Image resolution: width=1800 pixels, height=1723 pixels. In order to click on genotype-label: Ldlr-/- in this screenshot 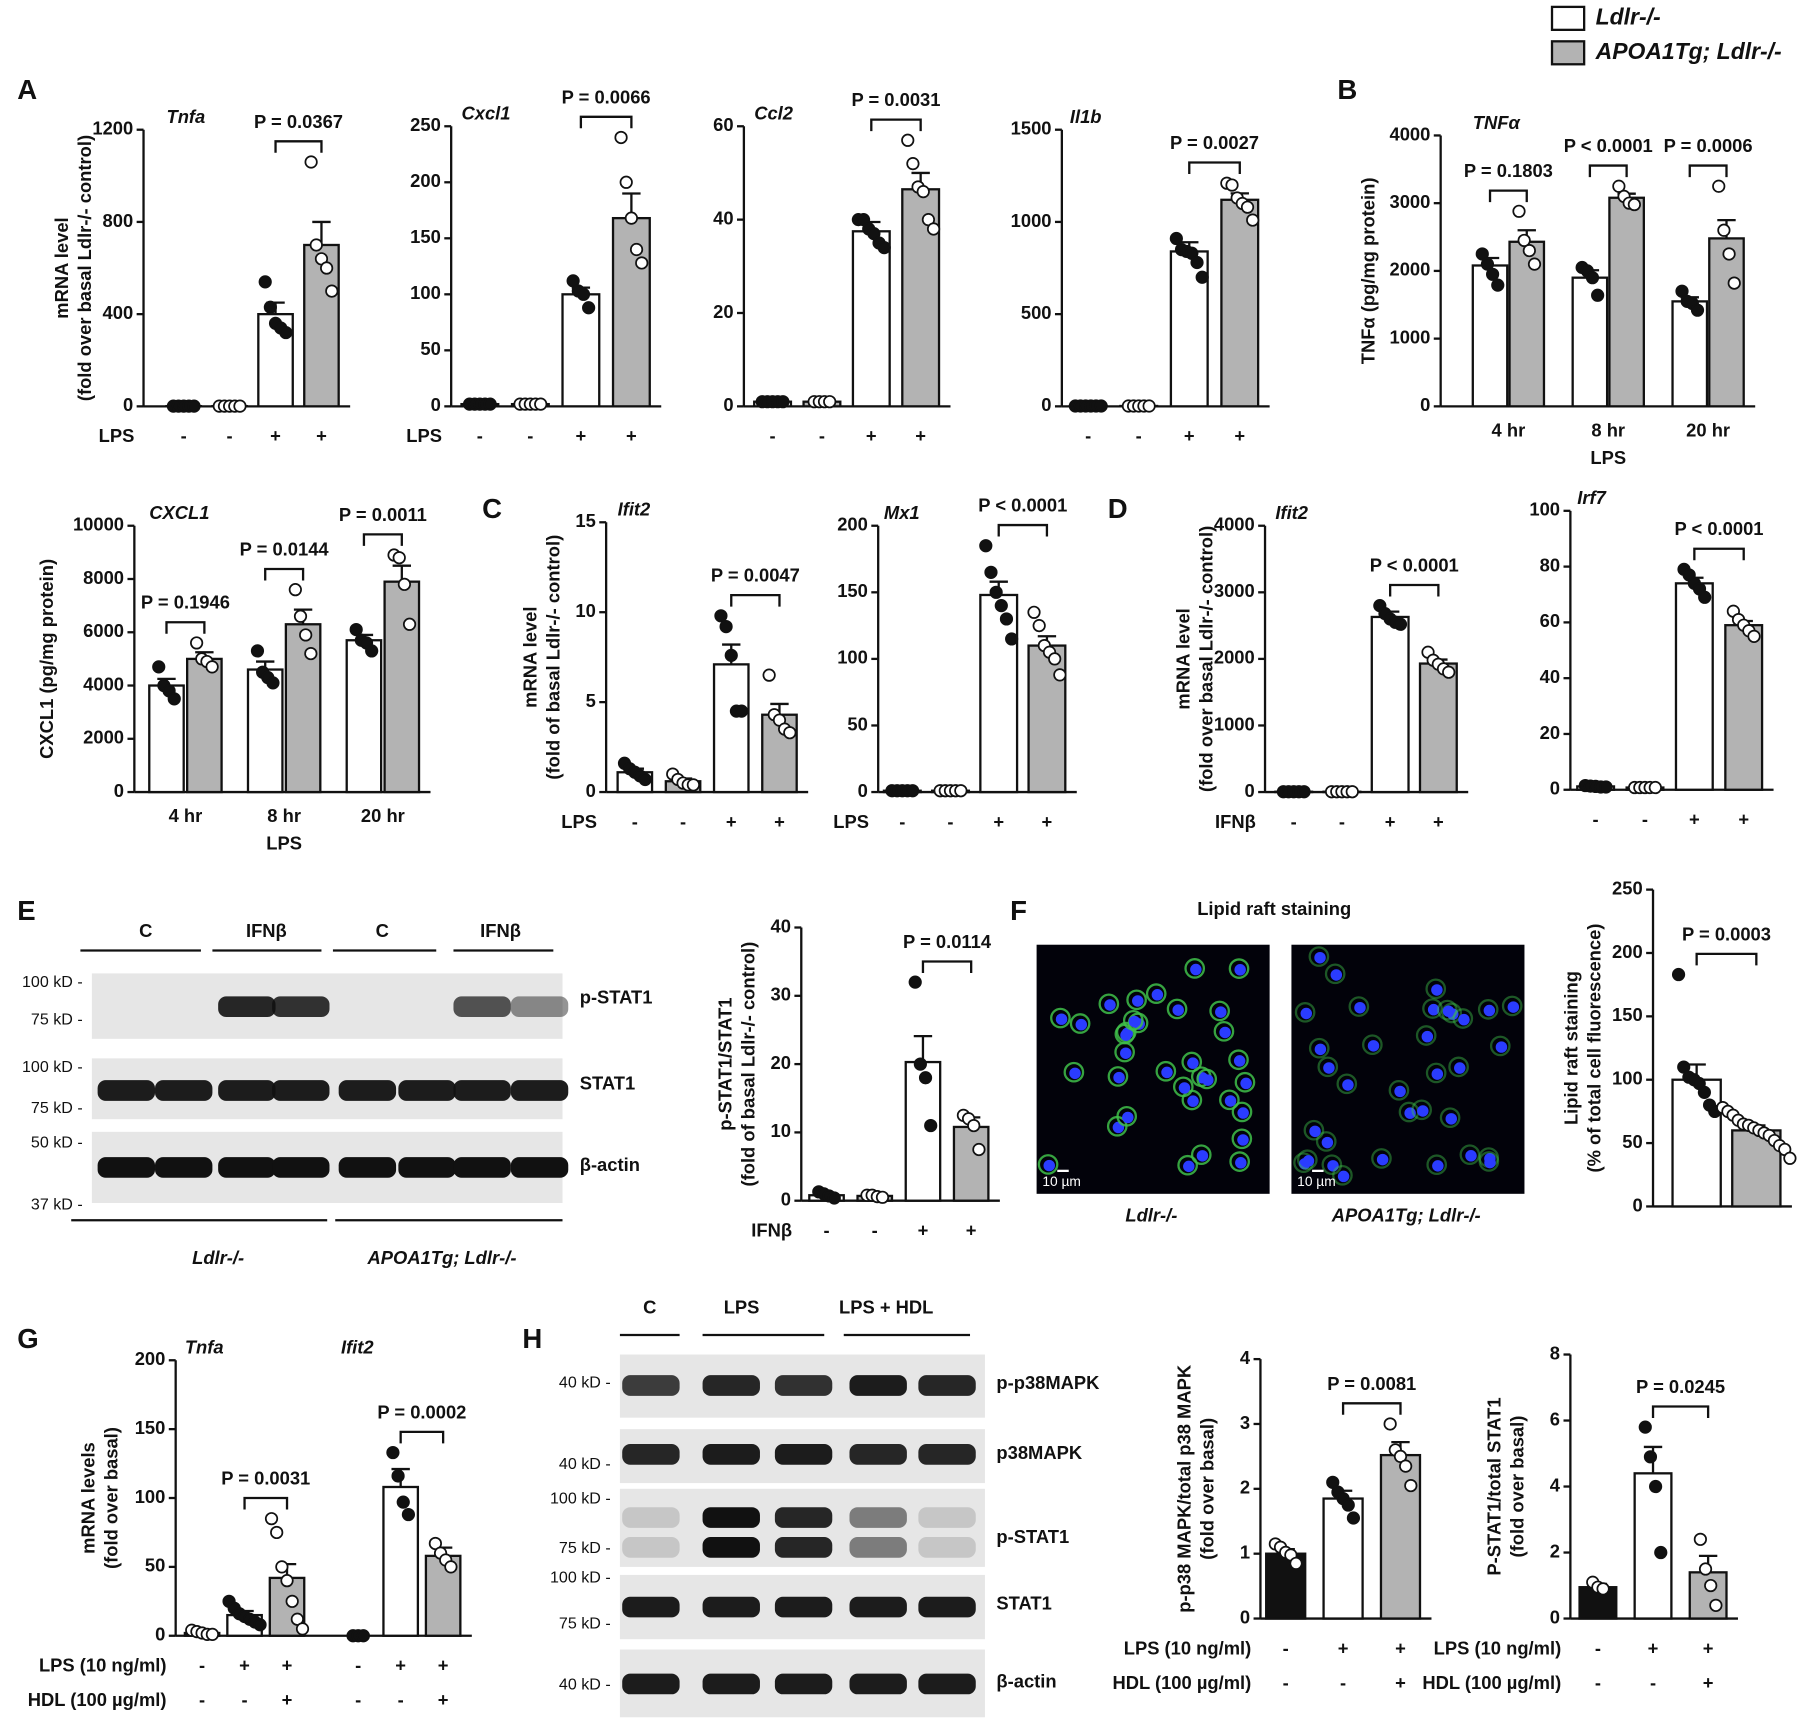, I will do `click(218, 1257)`.